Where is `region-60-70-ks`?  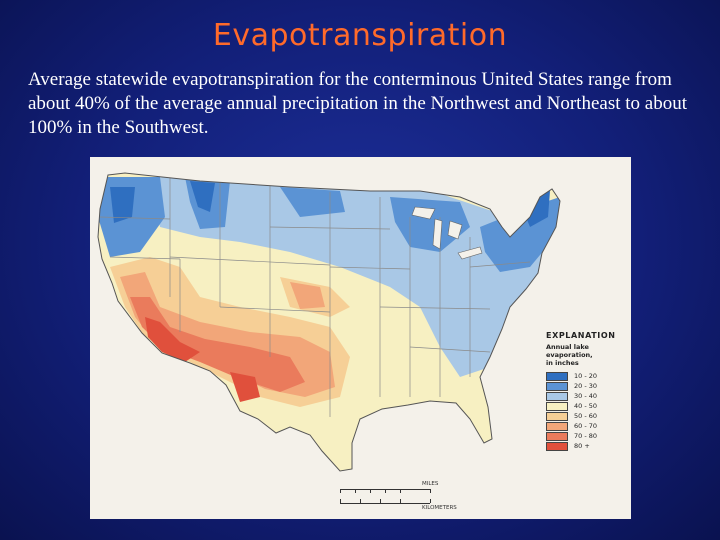 region-60-70-ks is located at coordinates (307, 295).